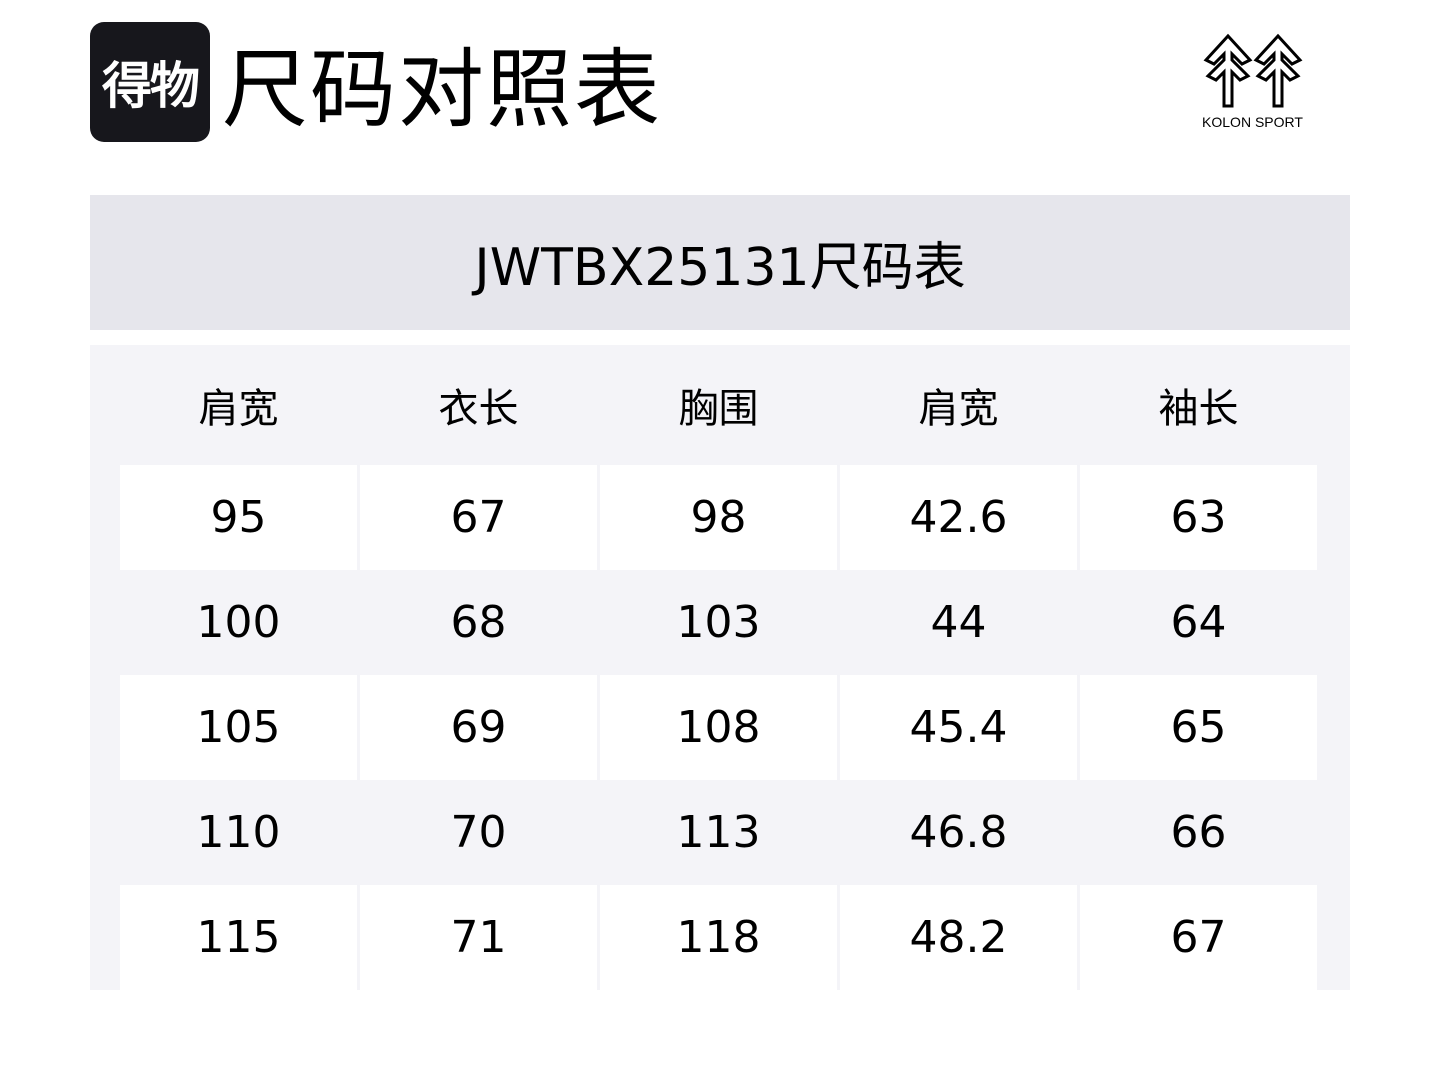 The height and width of the screenshot is (1071, 1440). What do you see at coordinates (478, 409) in the screenshot?
I see `column-header: 衣长` at bounding box center [478, 409].